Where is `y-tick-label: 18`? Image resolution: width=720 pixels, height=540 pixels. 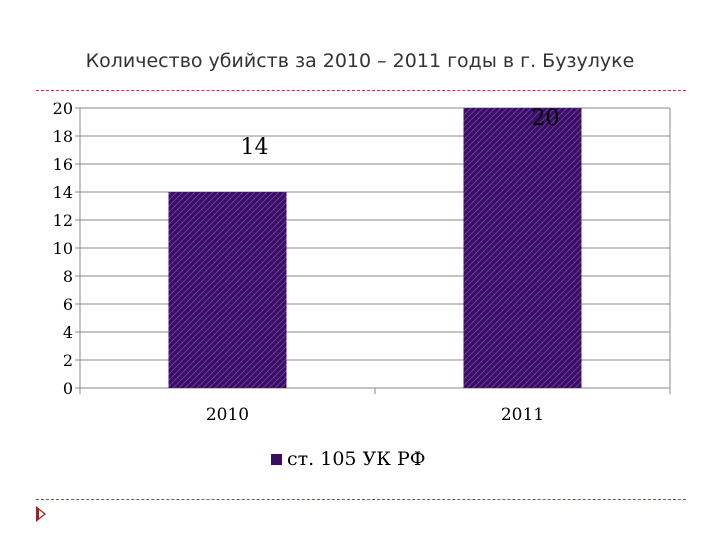
y-tick-label: 18 is located at coordinates (63, 136).